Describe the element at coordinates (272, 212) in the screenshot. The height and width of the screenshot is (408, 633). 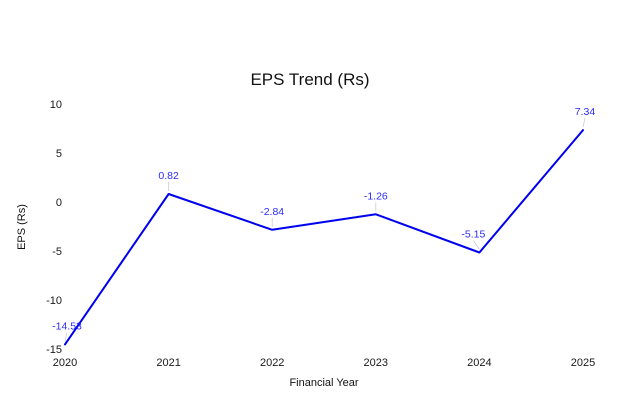
I see `data-point-label: -2.84` at that location.